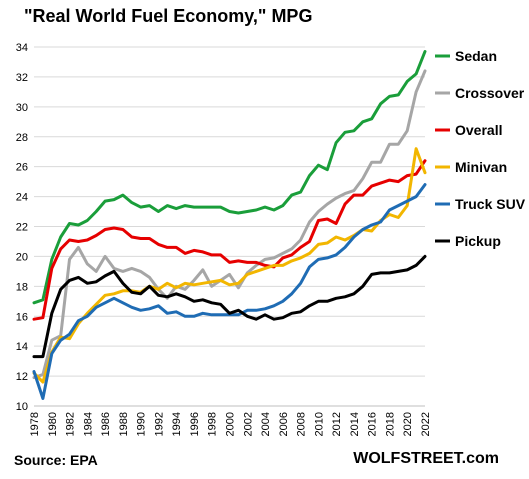  What do you see at coordinates (390, 424) in the screenshot?
I see `x-tick-label: 2018` at bounding box center [390, 424].